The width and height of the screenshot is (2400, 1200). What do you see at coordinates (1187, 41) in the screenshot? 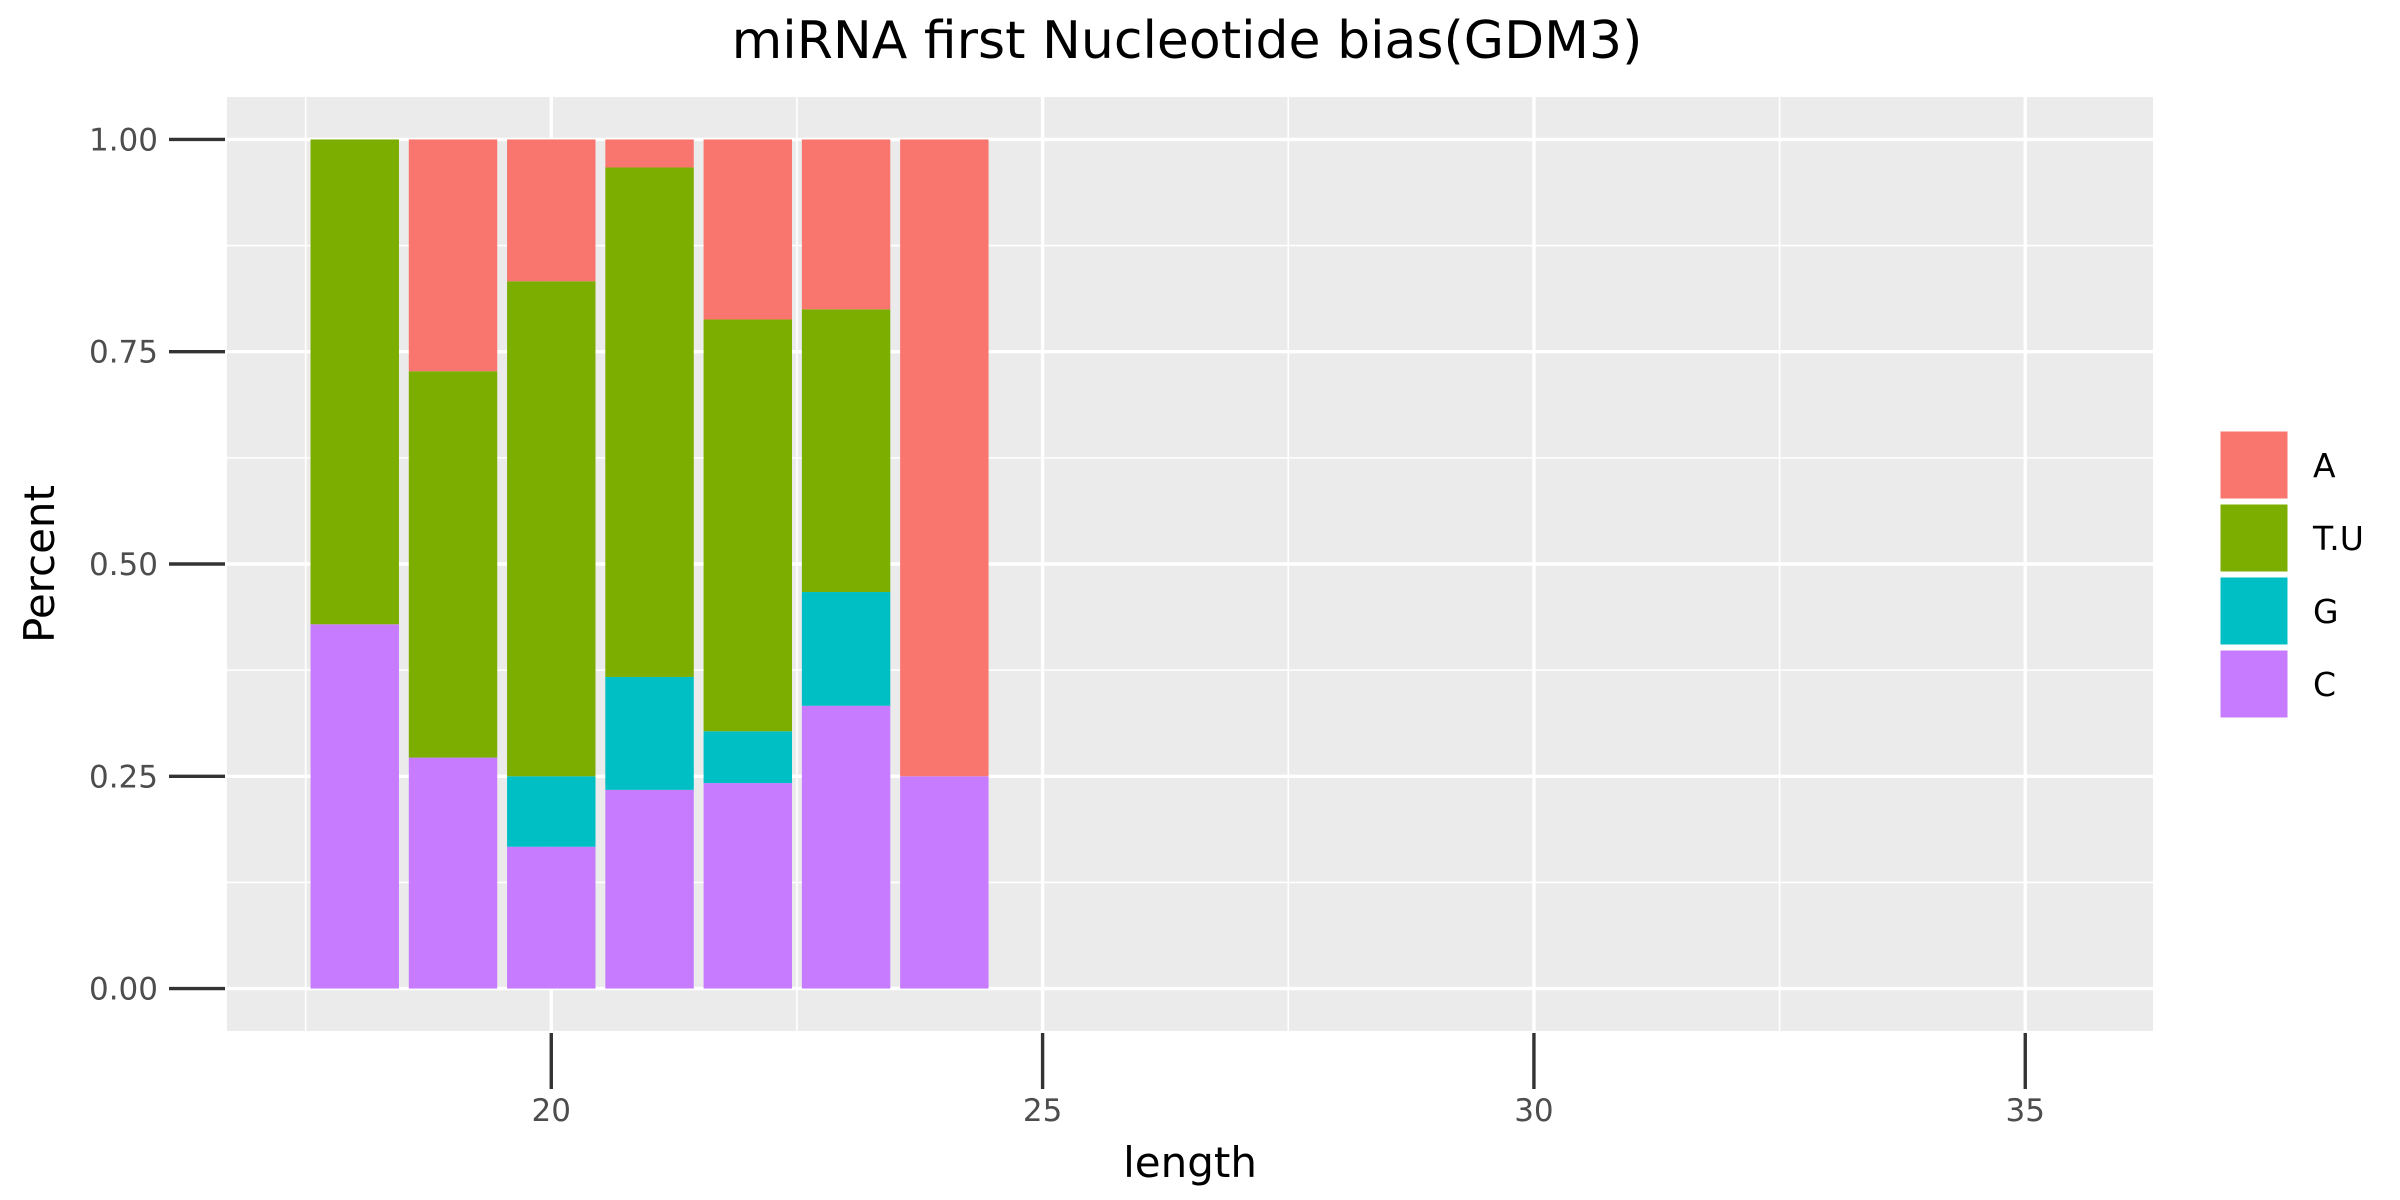
I see `chart-title: miRNA first Nucleotide bias(GDM3)` at bounding box center [1187, 41].